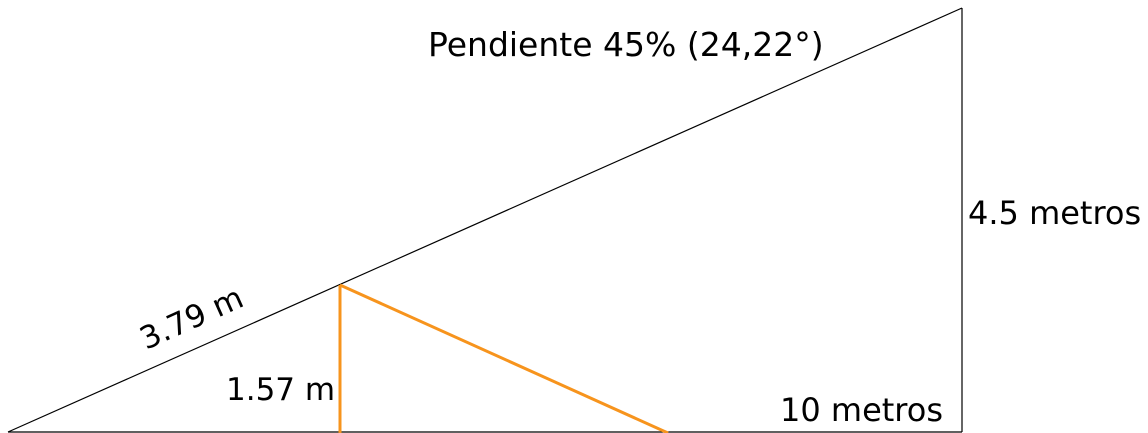  I want to click on inner-diagonal-line, so click(504, 358).